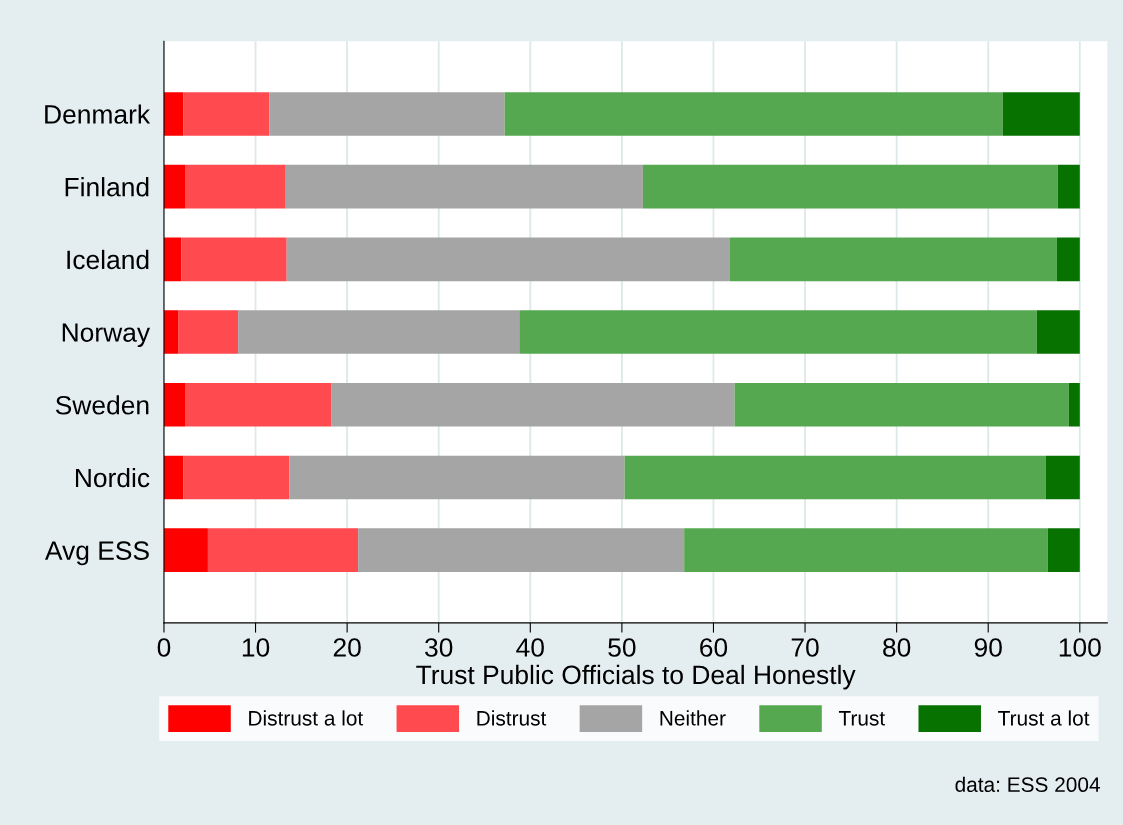 The image size is (1123, 825). Describe the element at coordinates (714, 647) in the screenshot. I see `x-tick-label: 60` at that location.